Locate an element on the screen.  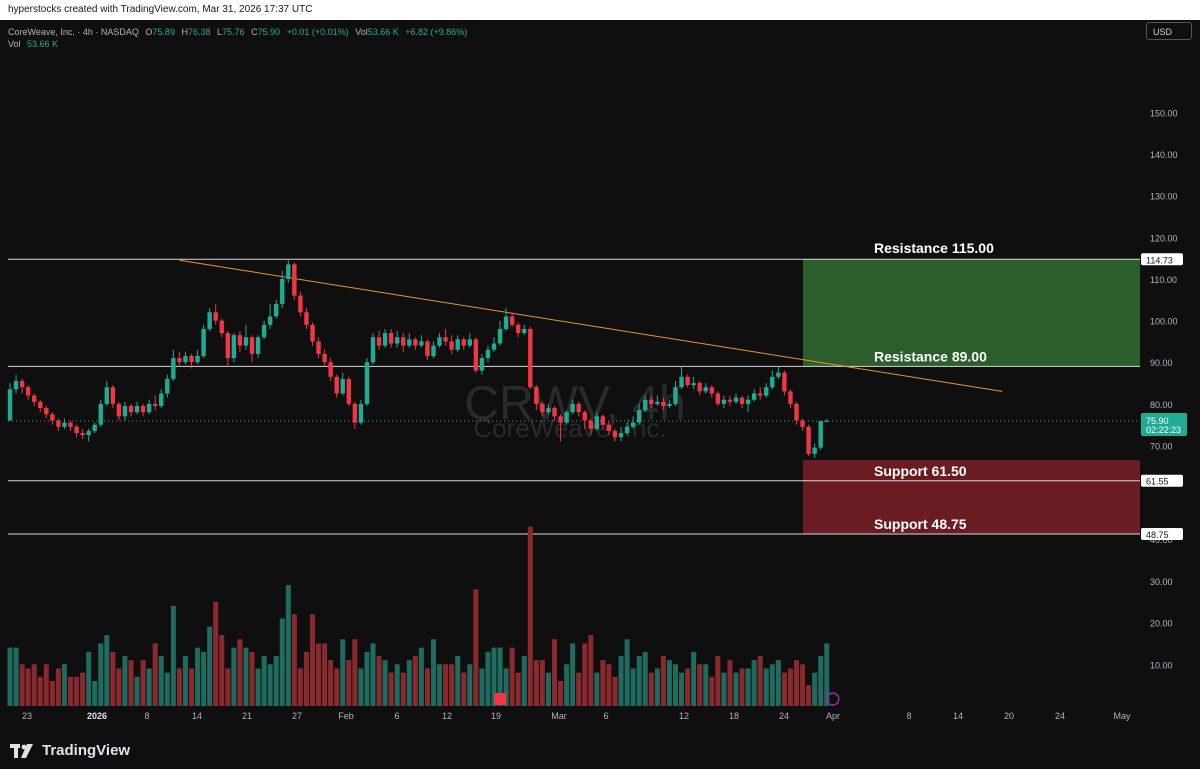
currency-button: USD is located at coordinates (1169, 31).